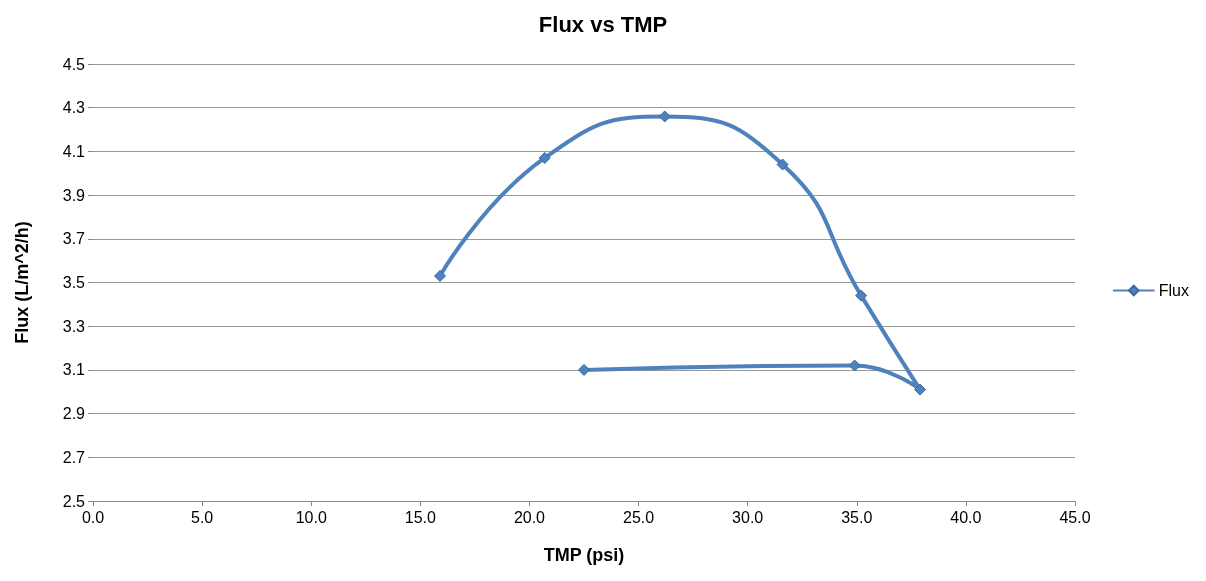  I want to click on y-tick-label: 3.7, so click(74, 239).